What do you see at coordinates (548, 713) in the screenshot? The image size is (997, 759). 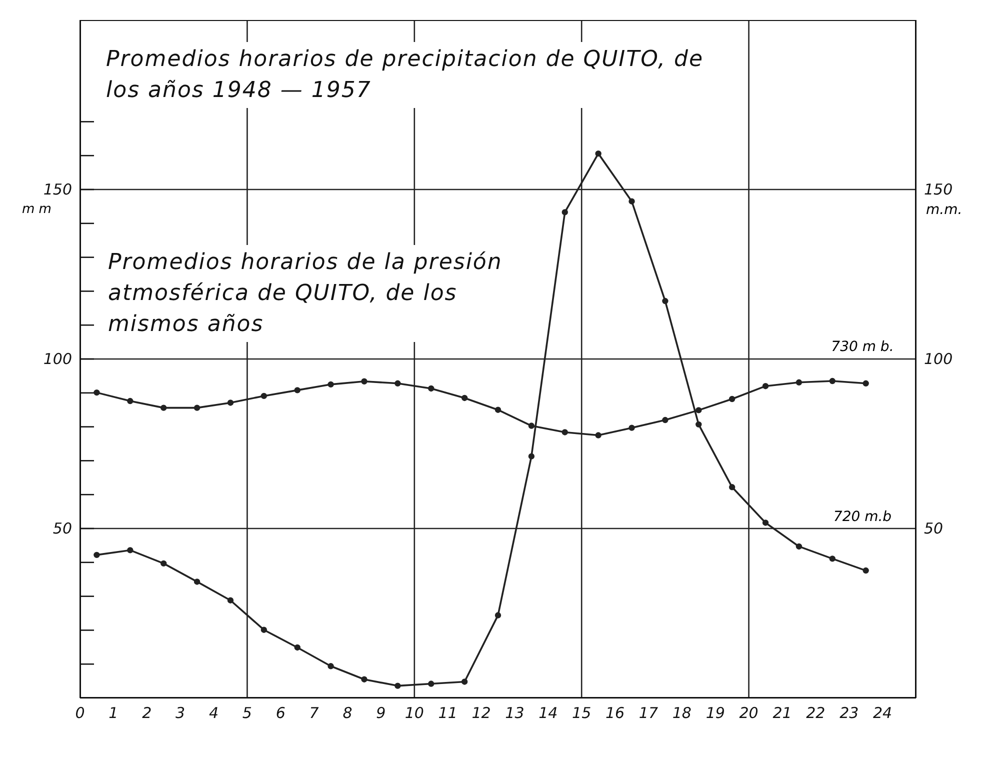 I see `x-tick-label: 14` at bounding box center [548, 713].